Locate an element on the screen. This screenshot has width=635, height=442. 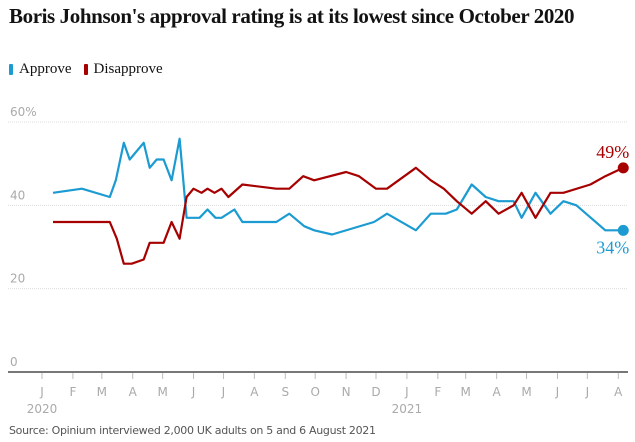
legend-item-disapprove: Disapprove is located at coordinates (123, 69).